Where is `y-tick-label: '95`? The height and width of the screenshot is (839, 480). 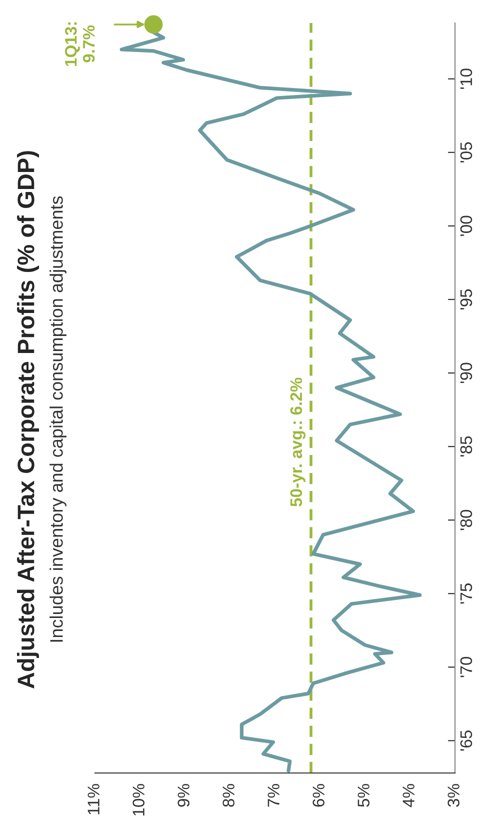 y-tick-label: '95 is located at coordinates (466, 299).